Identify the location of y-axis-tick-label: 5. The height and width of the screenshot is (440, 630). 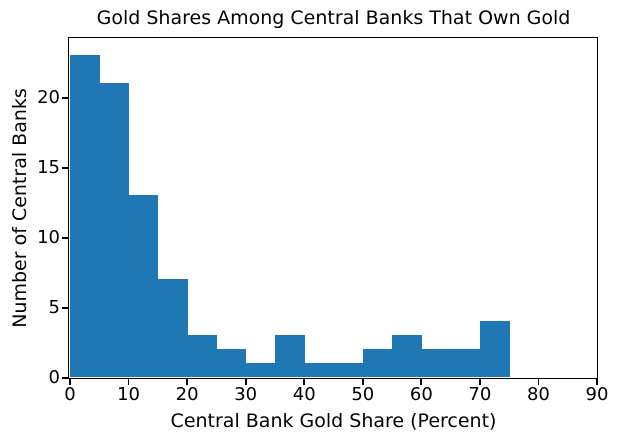
(54, 308).